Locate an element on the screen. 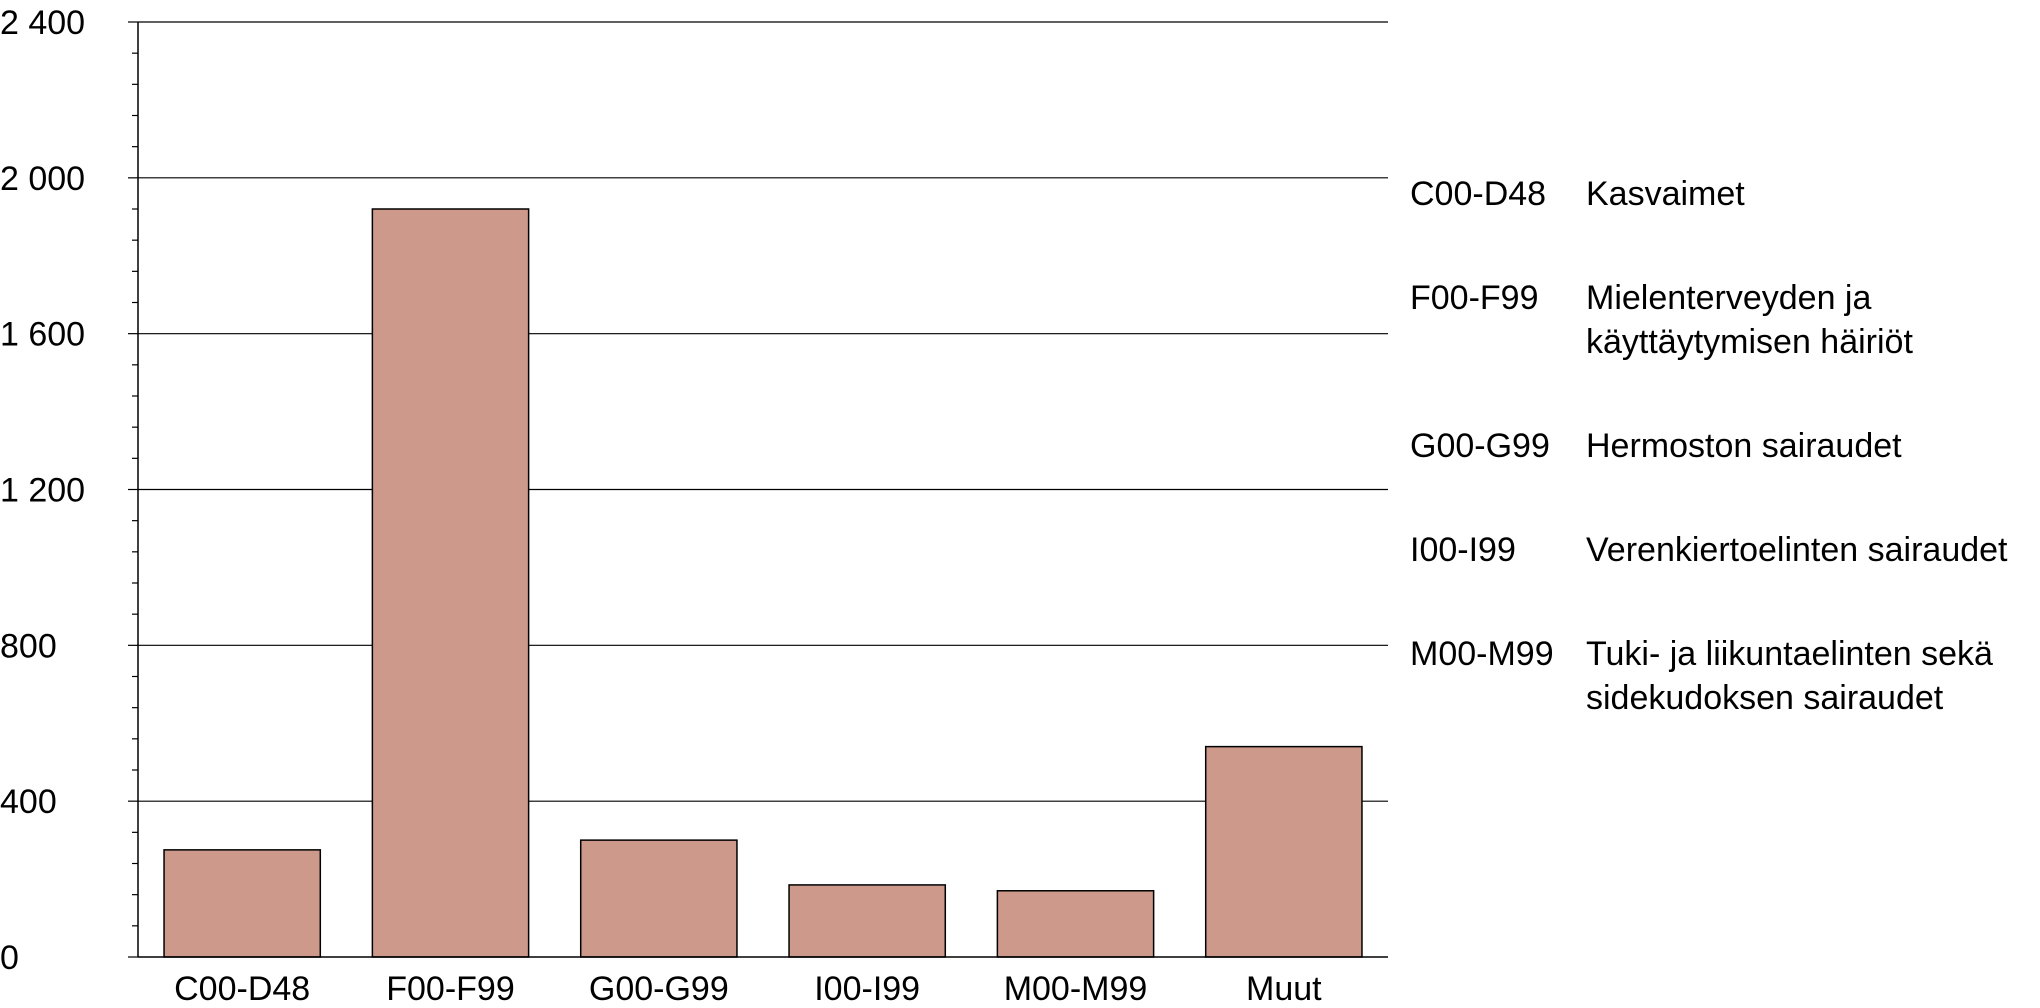 The width and height of the screenshot is (2040, 1008). bar-f00-f99 is located at coordinates (450, 583).